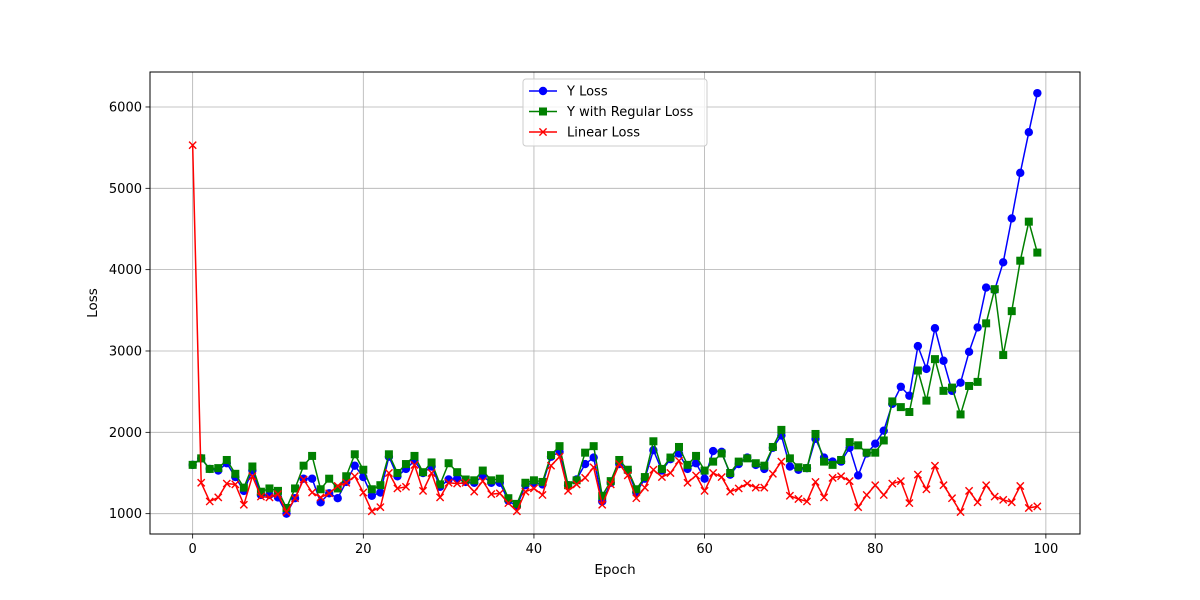  I want to click on y-tick-label: 5000, so click(125, 189).